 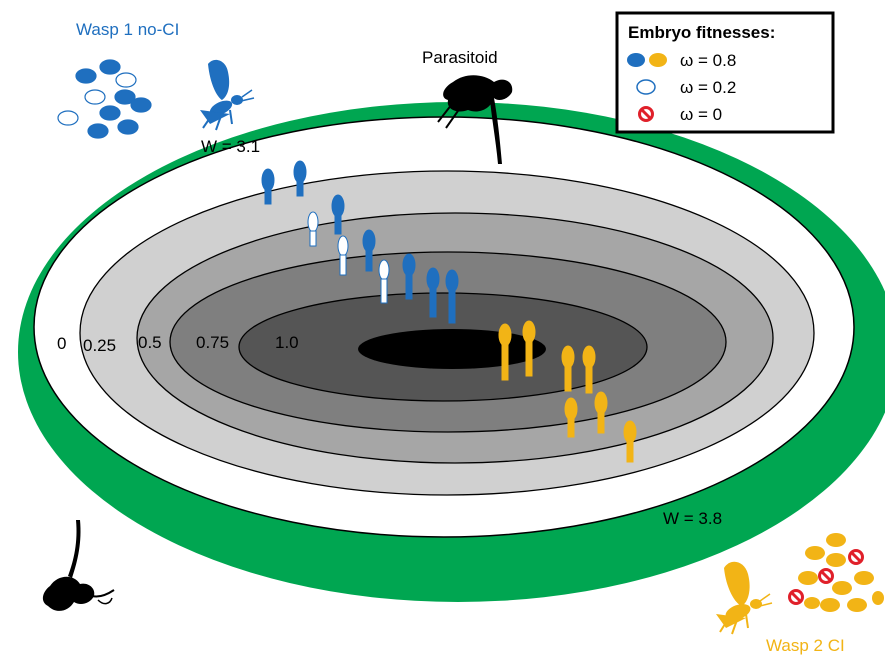 I want to click on zone-label-1: 1.0, so click(x=287, y=342).